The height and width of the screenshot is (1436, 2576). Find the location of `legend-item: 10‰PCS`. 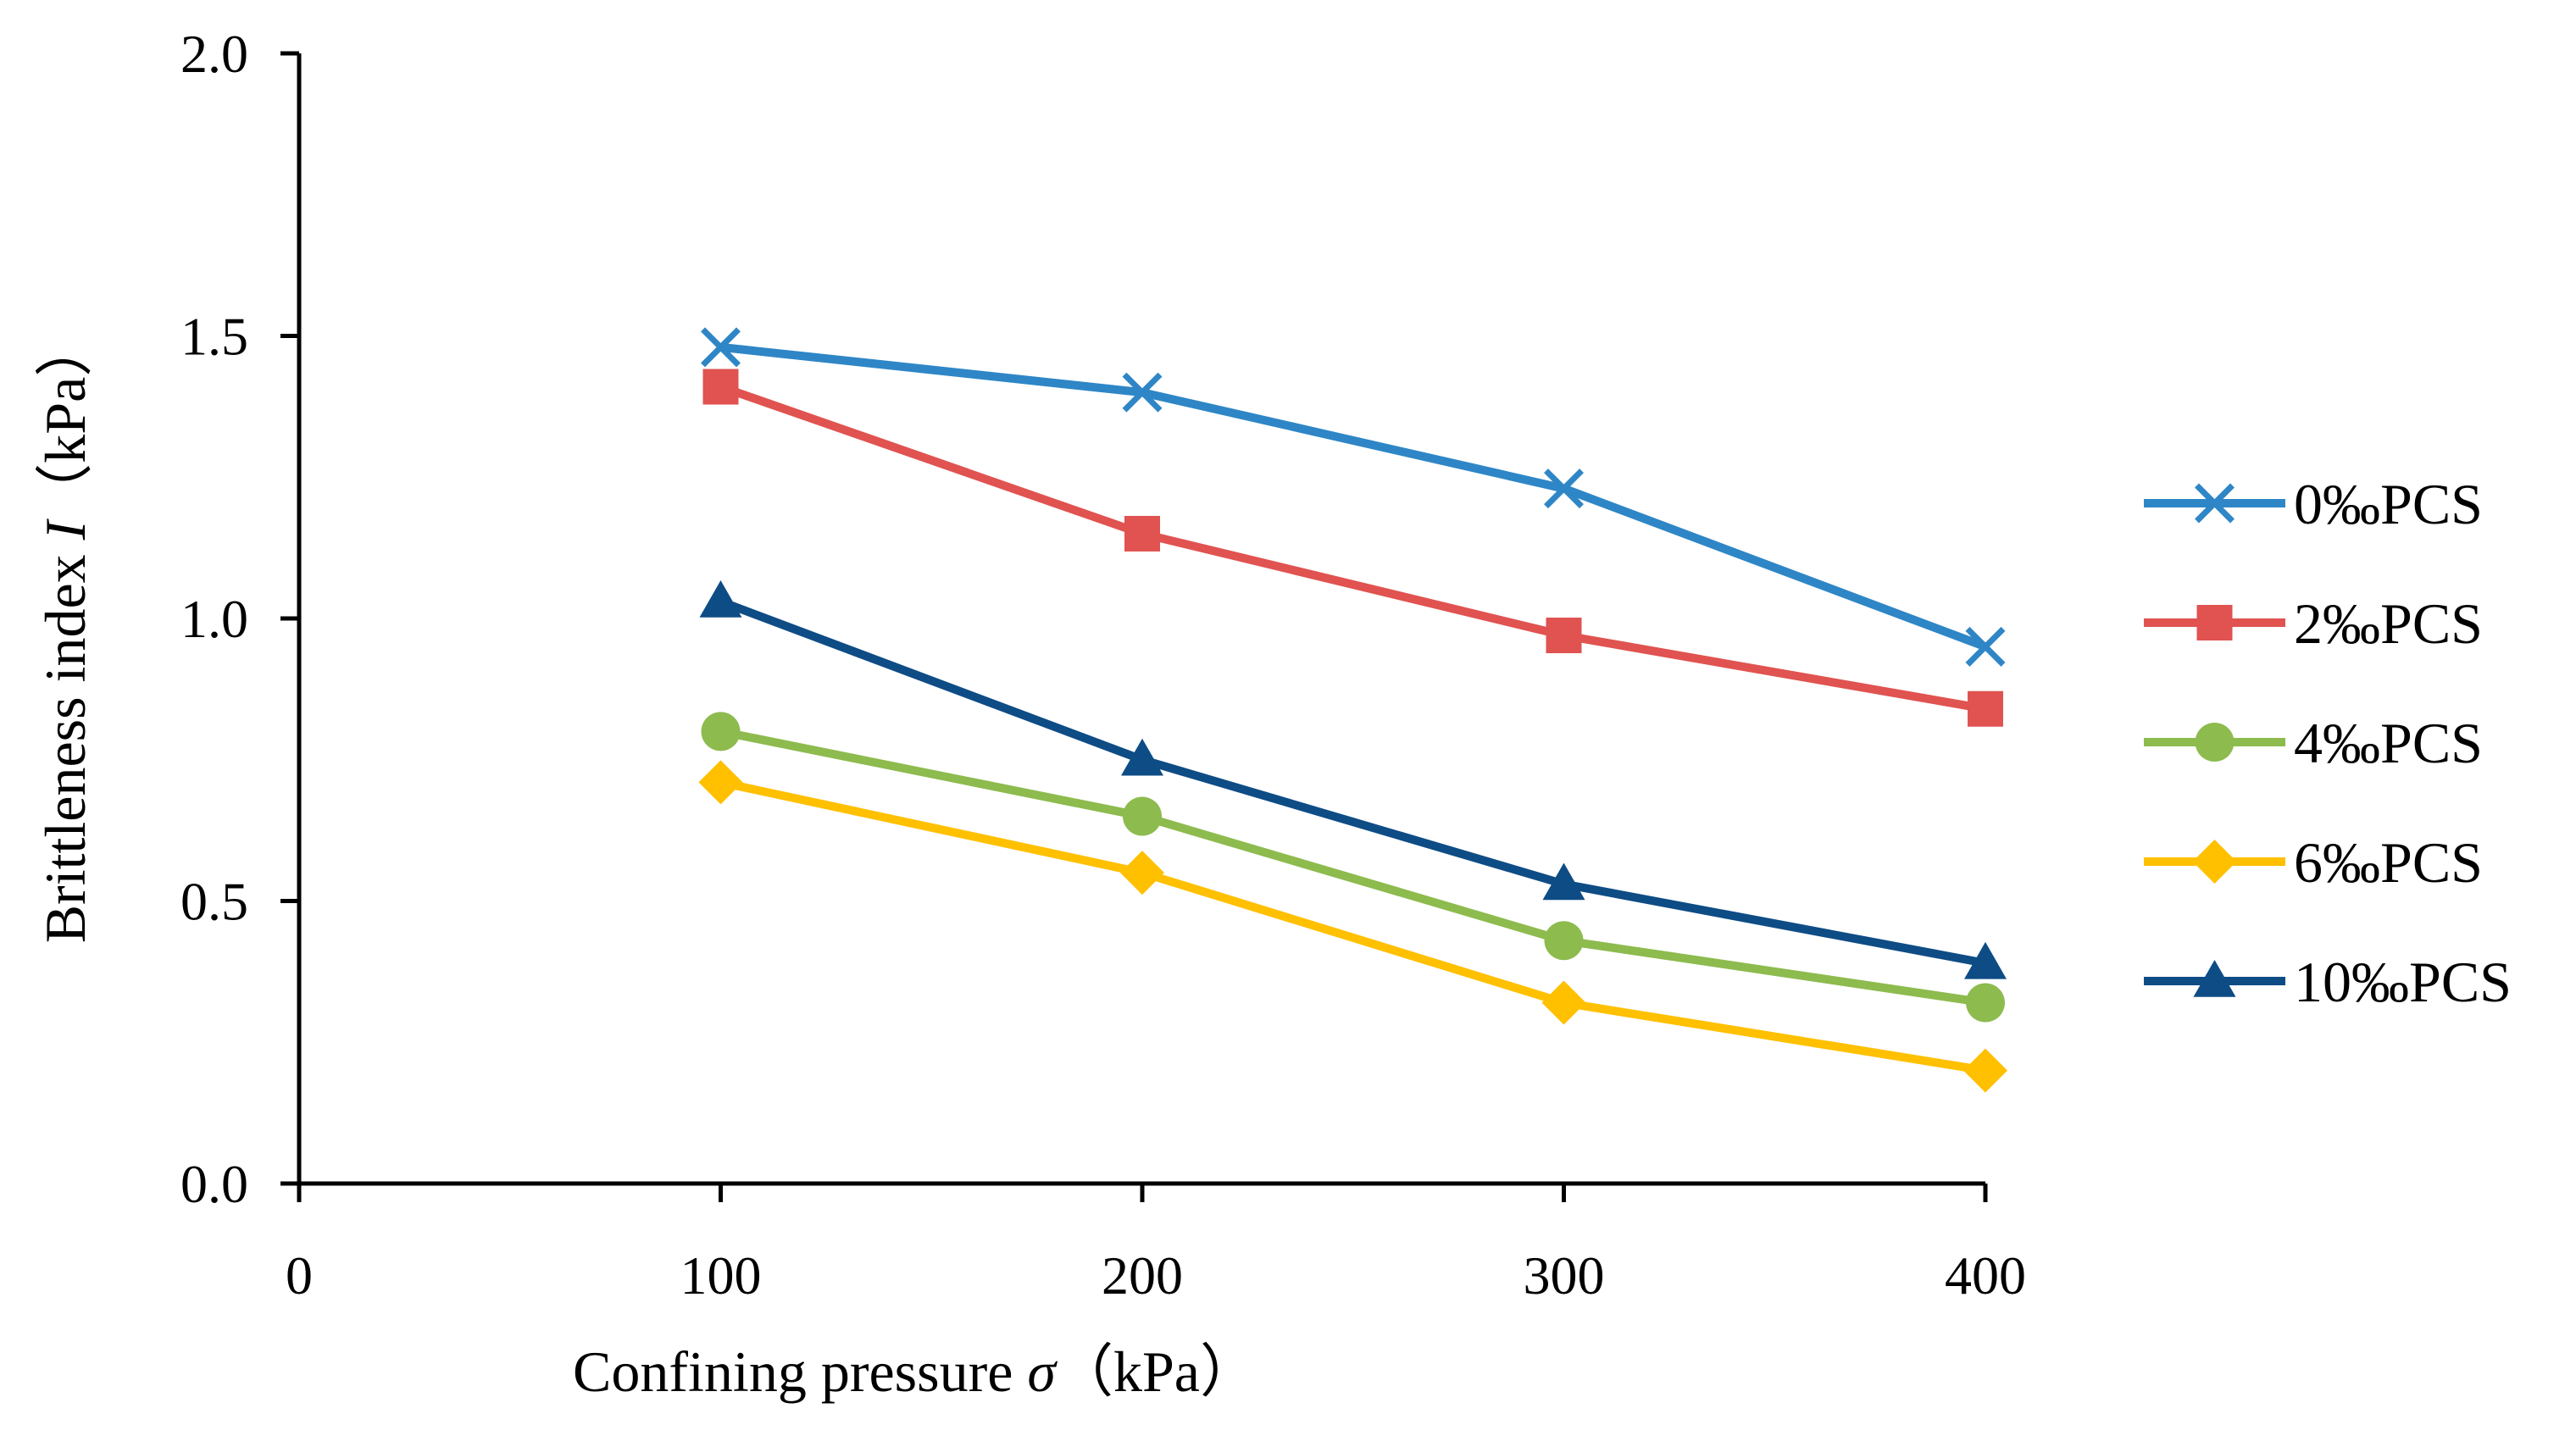

legend-item: 10‰PCS is located at coordinates (2328, 982).